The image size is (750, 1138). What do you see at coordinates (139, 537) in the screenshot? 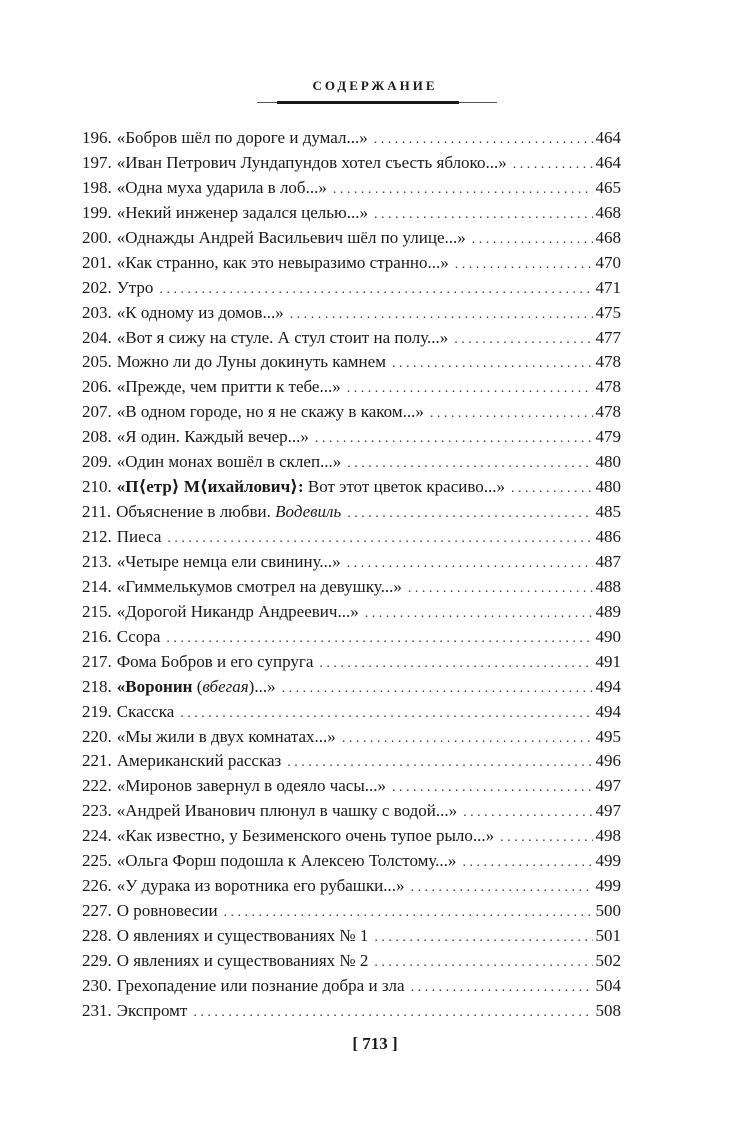
I see `entry-title: Пиеса` at bounding box center [139, 537].